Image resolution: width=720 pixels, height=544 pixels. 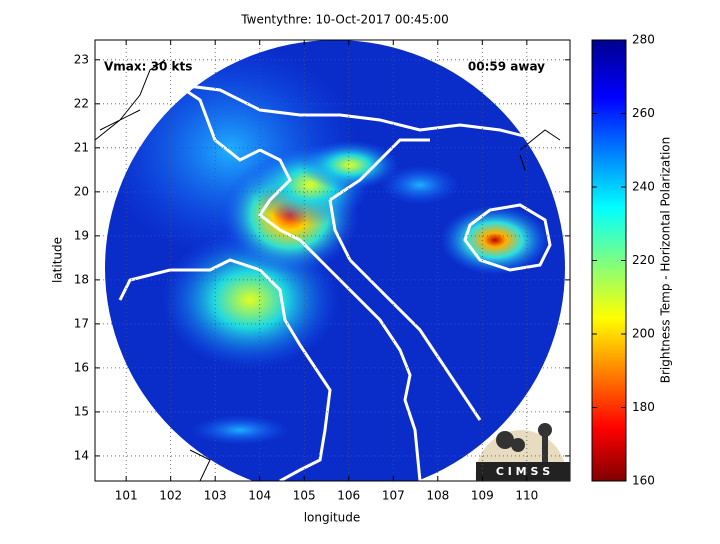 I want to click on logo-text: C I M S S, so click(x=523, y=471).